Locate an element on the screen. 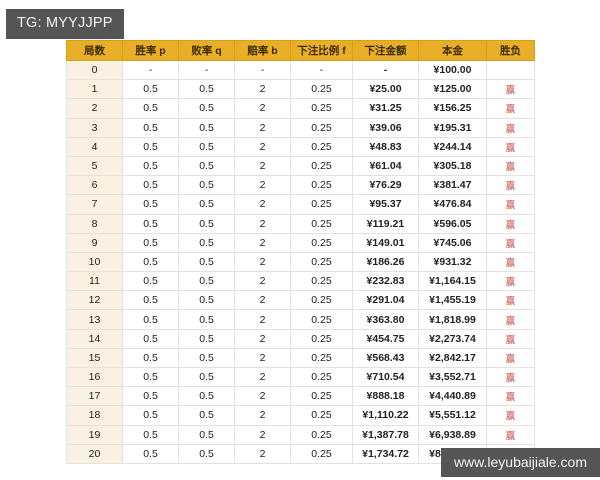 The image size is (600, 480). cell-round: 10 is located at coordinates (94, 262).